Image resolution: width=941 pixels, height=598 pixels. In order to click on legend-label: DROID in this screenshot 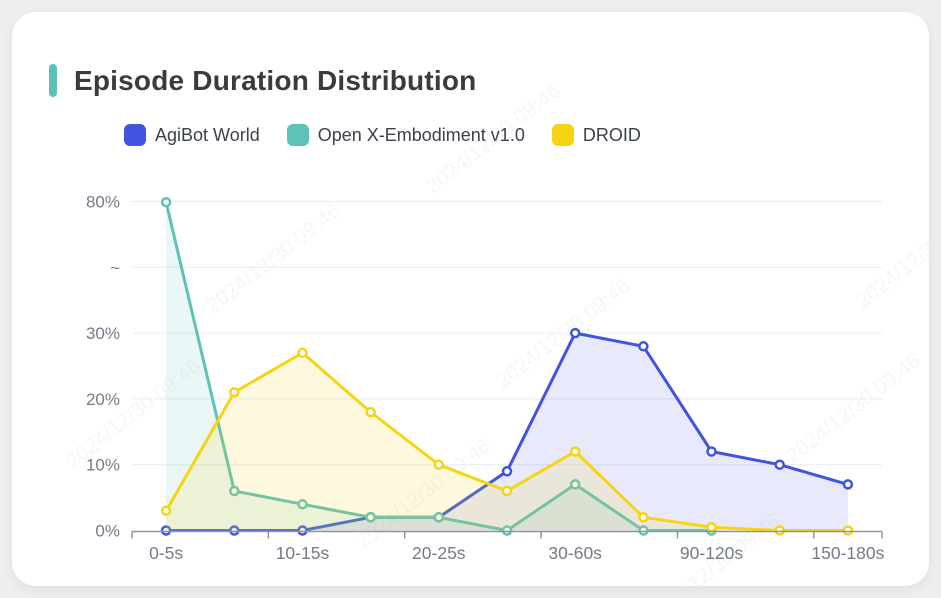, I will do `click(611, 134)`.